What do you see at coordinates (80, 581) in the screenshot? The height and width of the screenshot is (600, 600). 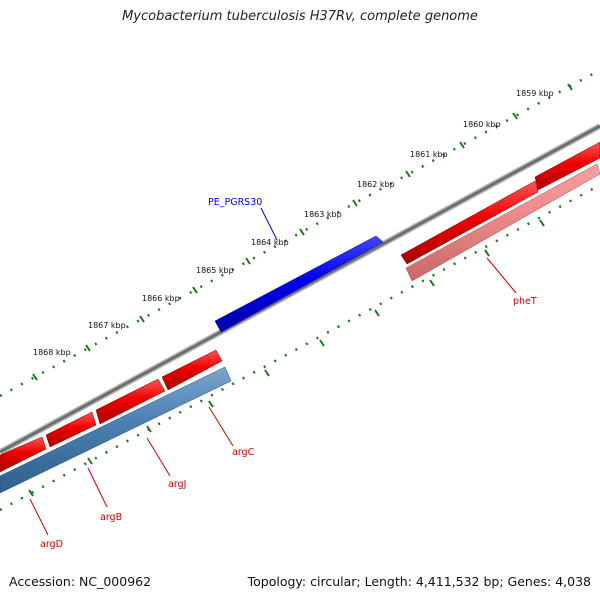 I see `accession-text: Accession: NC_000962` at bounding box center [80, 581].